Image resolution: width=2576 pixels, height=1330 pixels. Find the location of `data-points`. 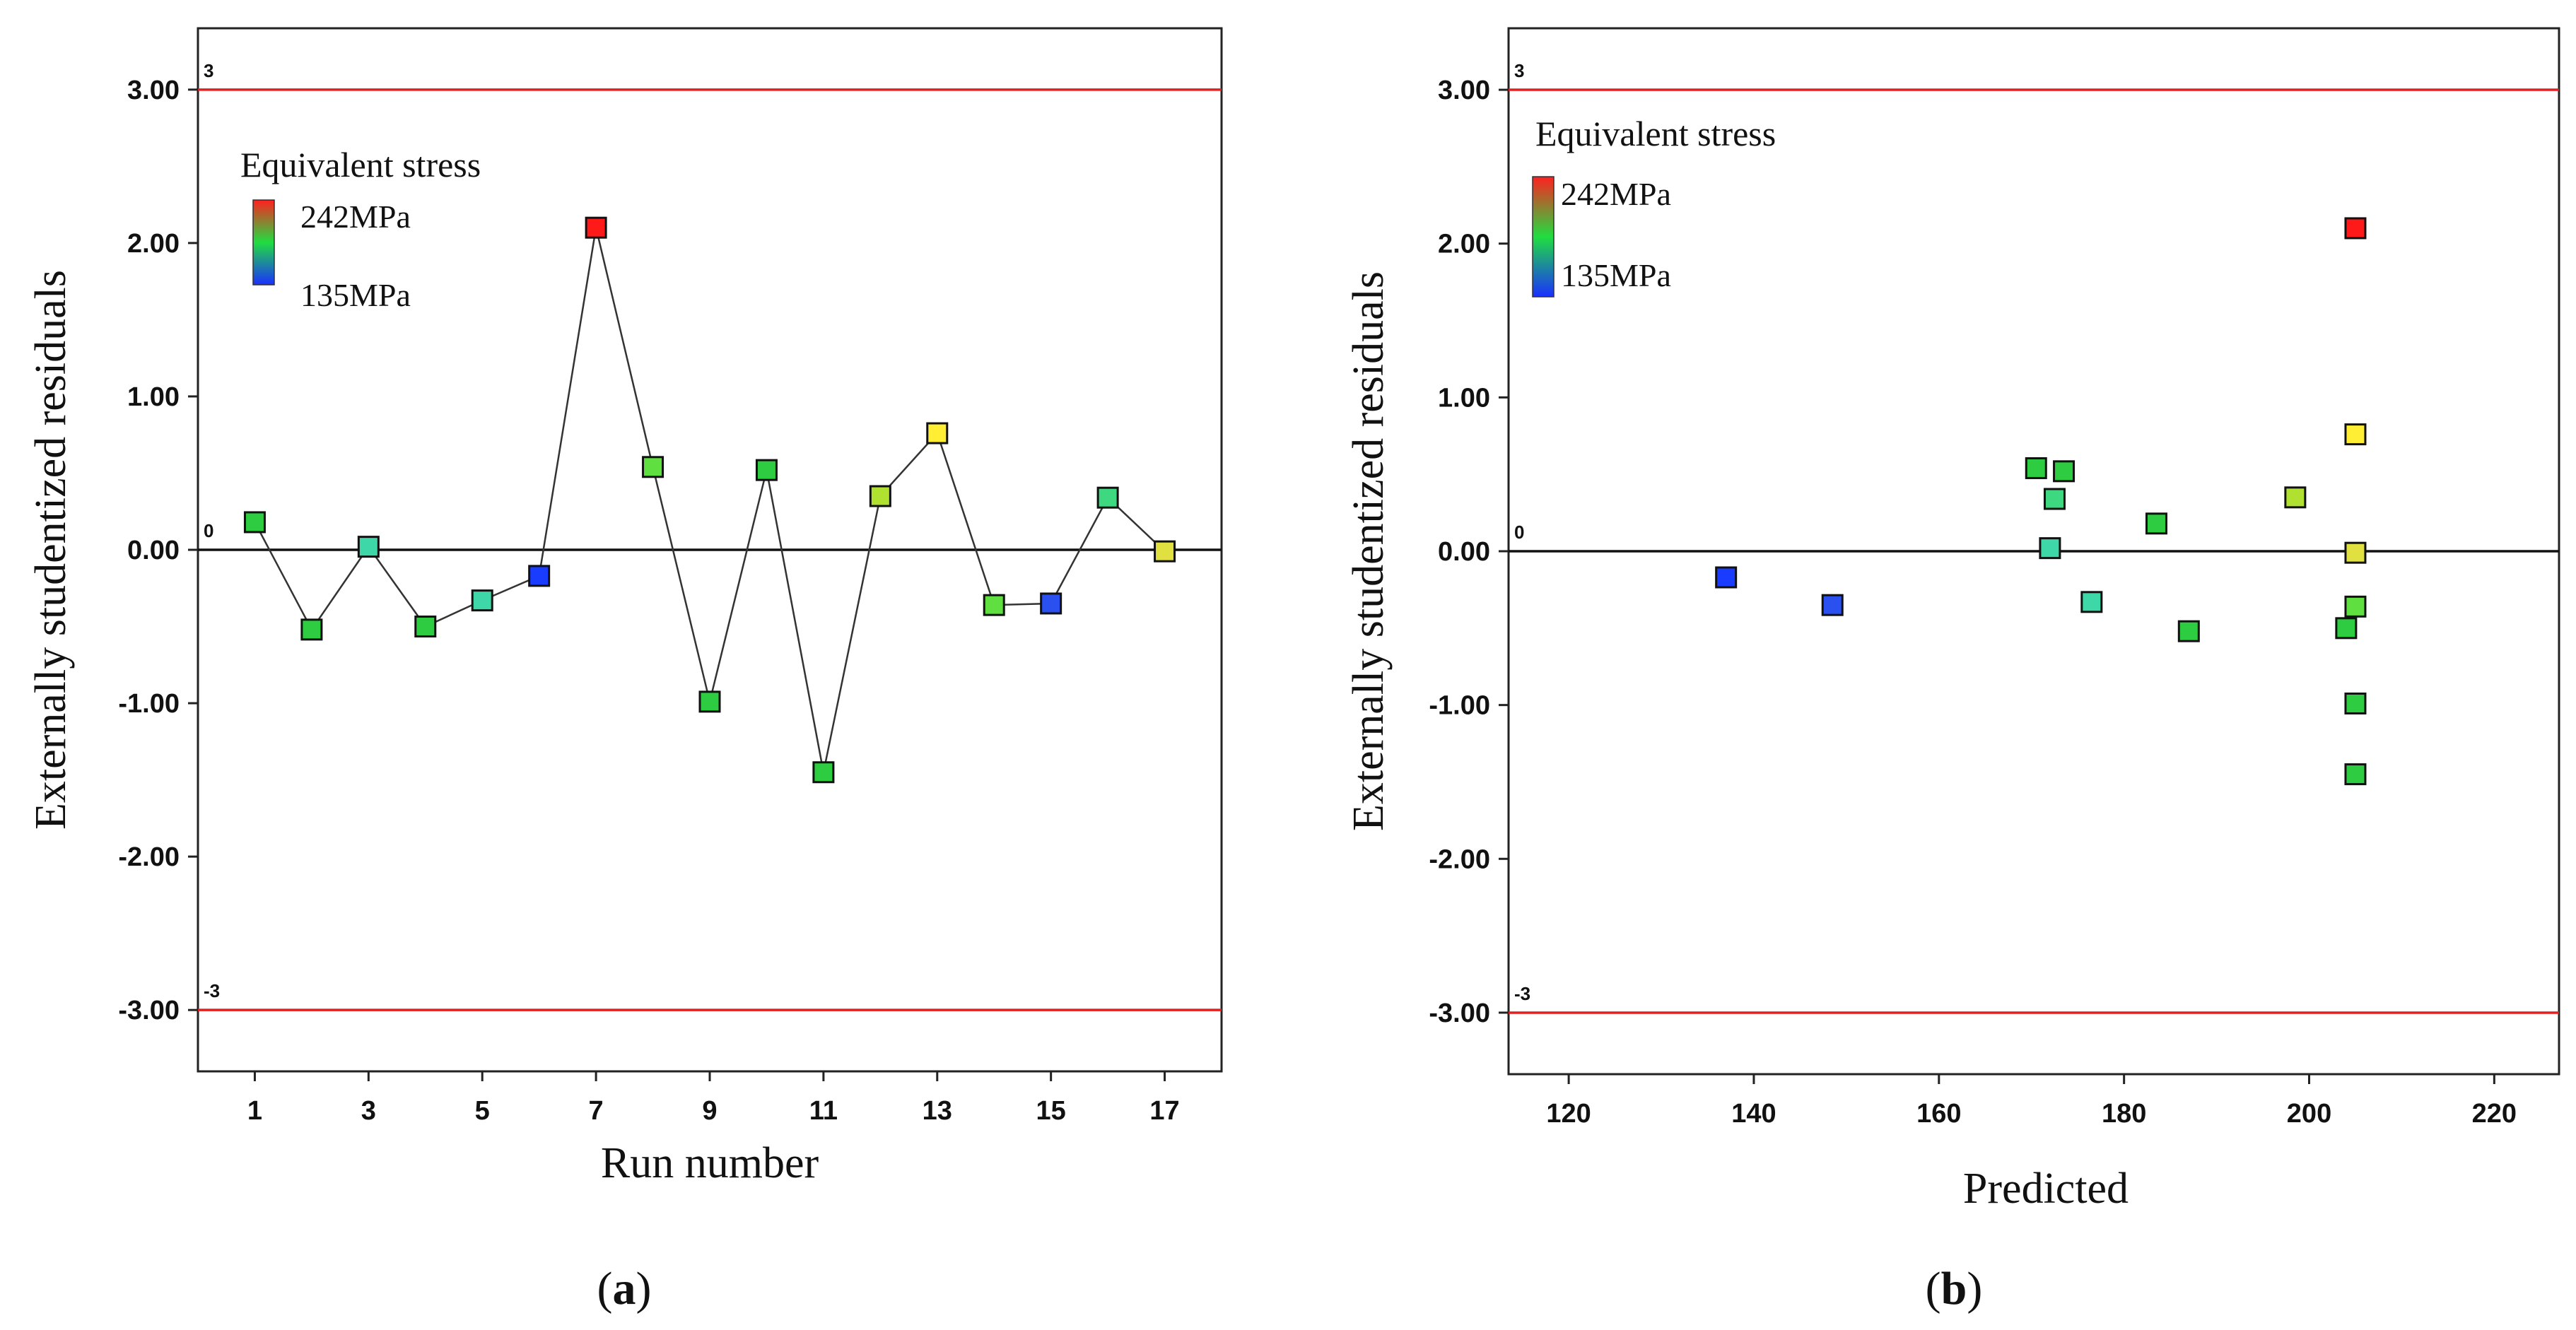

data-points is located at coordinates (2041, 501).